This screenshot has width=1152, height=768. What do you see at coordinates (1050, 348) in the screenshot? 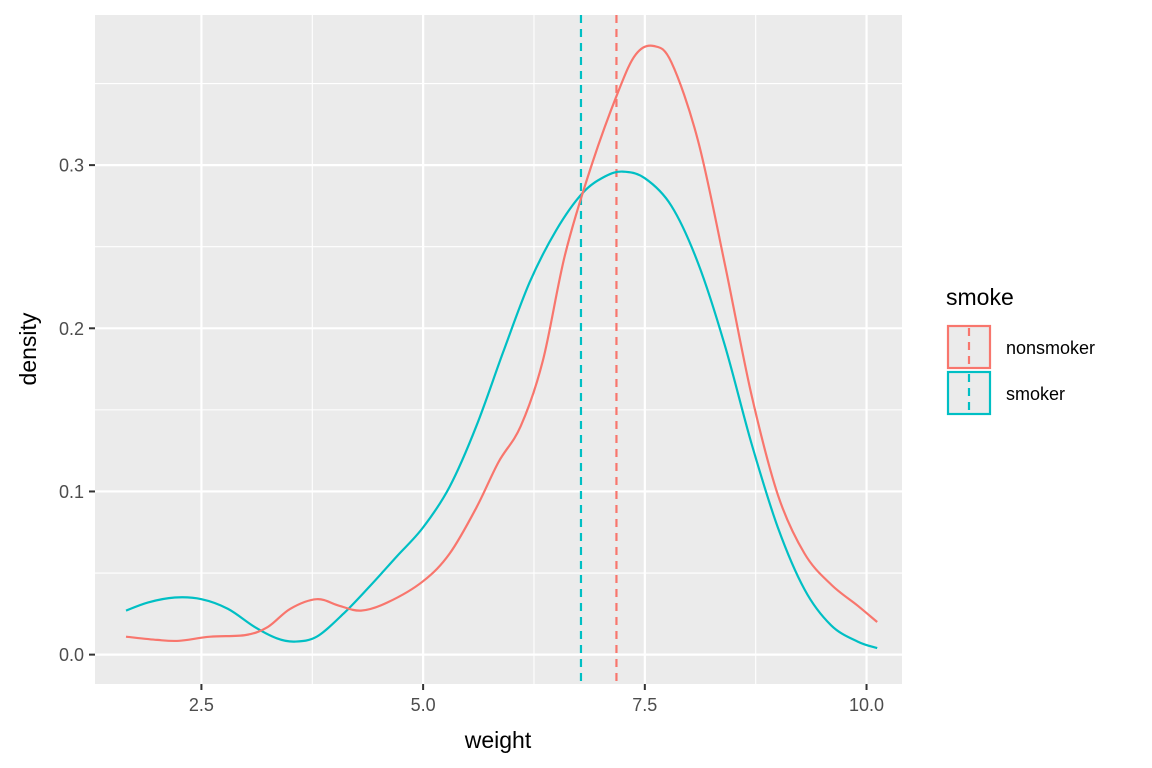
I see `legend-label-nonsmoker: nonsmoker` at bounding box center [1050, 348].